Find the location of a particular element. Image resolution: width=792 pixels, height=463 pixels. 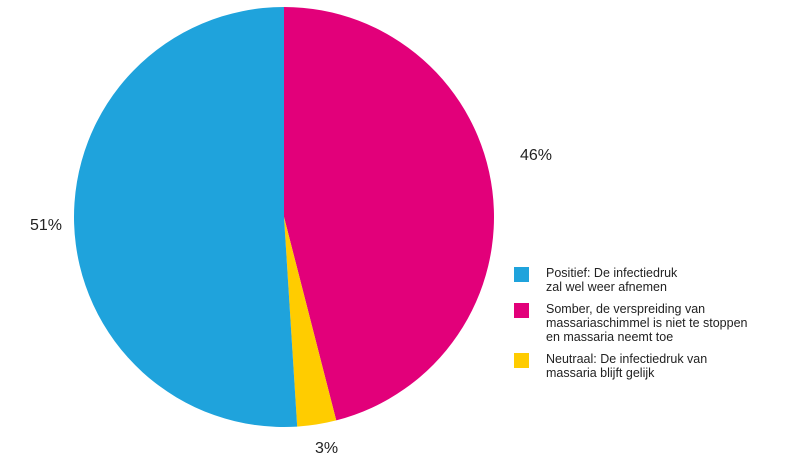

pie-slice-label-2: 3% is located at coordinates (326, 448).